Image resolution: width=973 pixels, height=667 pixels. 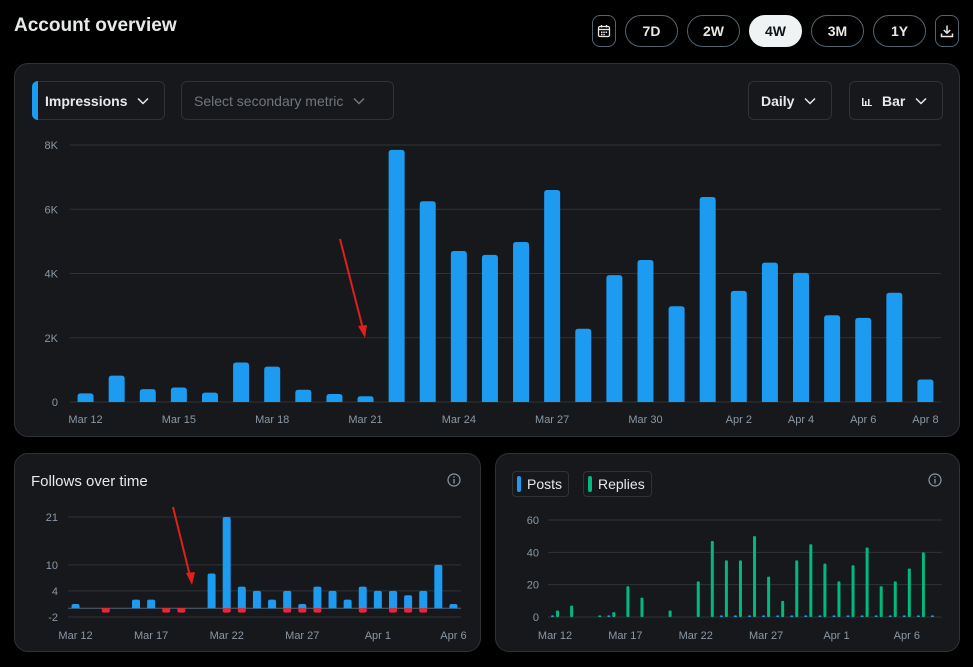 I want to click on calendar-button, so click(x=604, y=31).